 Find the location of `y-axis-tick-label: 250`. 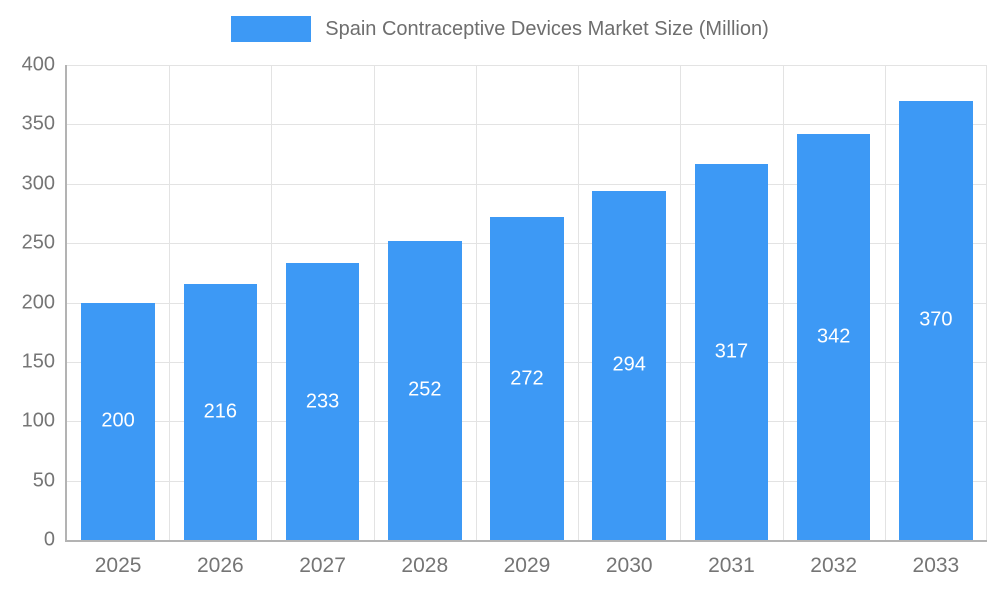

y-axis-tick-label: 250 is located at coordinates (38, 242).